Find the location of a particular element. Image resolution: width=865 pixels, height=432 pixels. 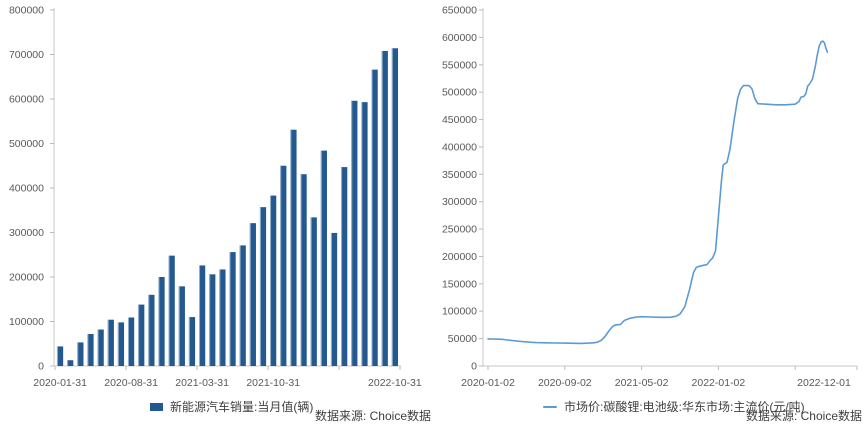

svg-text: 450000 is located at coordinates (459, 120).